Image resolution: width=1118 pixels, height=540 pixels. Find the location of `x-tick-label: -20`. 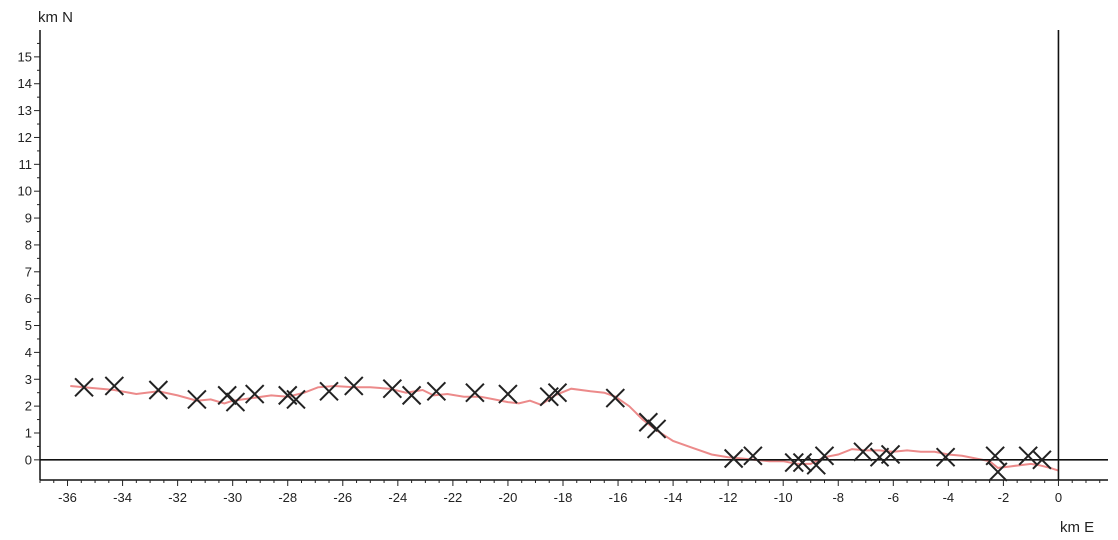

x-tick-label: -20 is located at coordinates (508, 497).